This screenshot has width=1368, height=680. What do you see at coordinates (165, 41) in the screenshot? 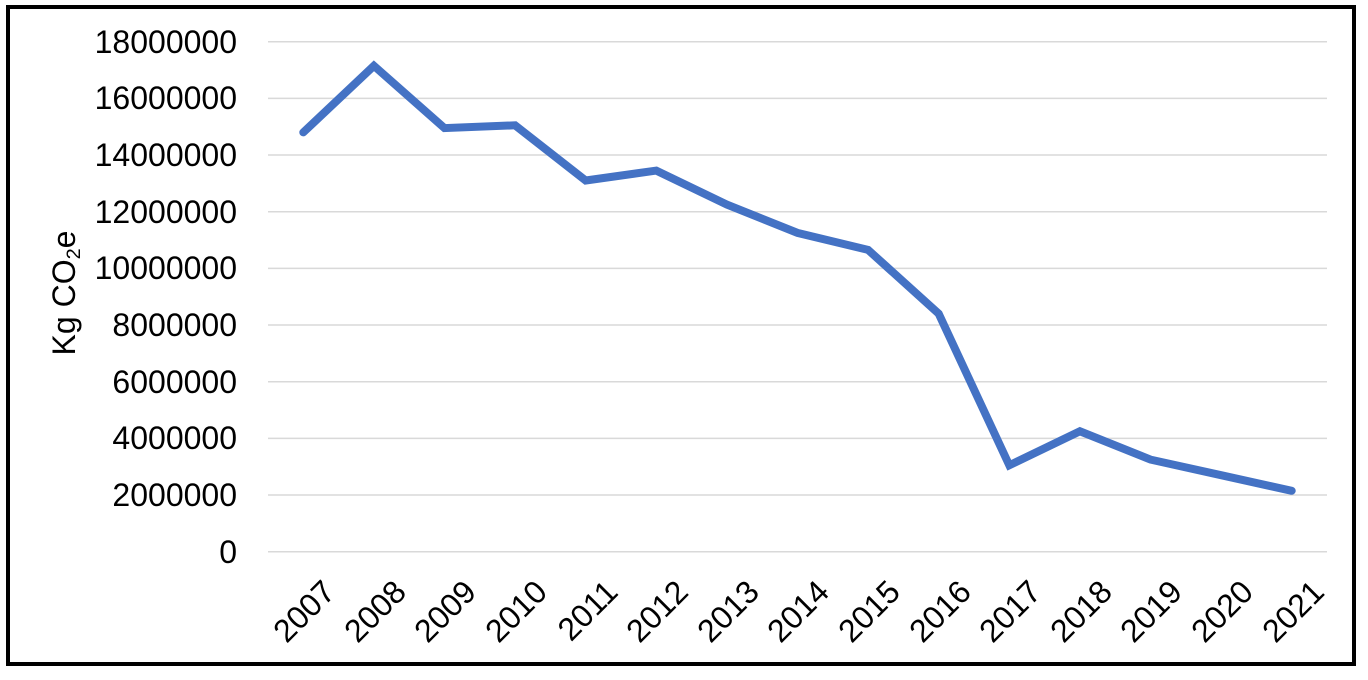
I see `y-tick-label: 18000000` at bounding box center [165, 41].